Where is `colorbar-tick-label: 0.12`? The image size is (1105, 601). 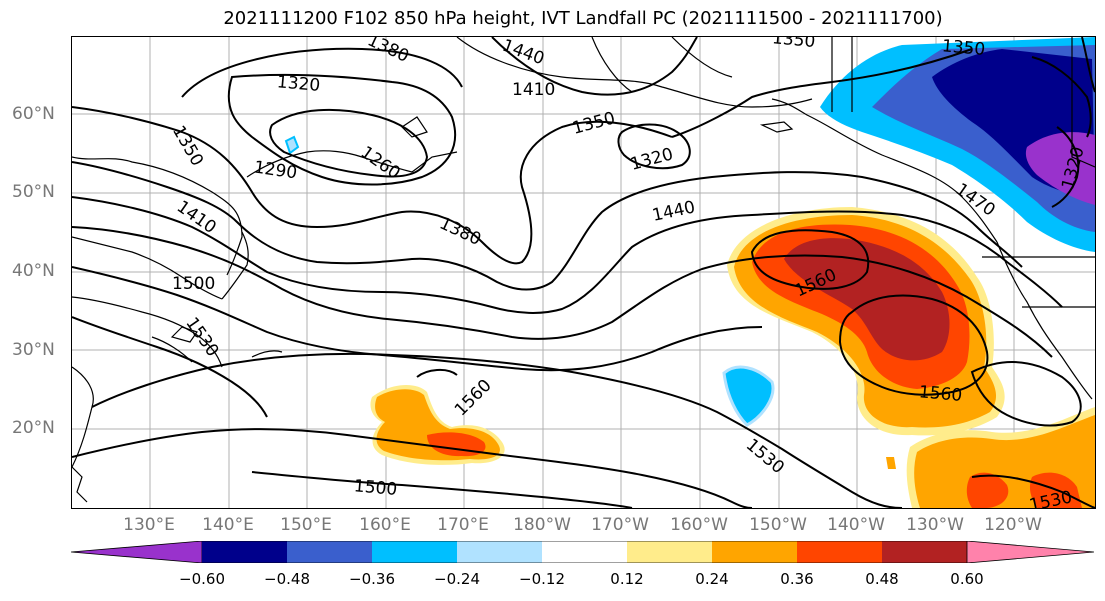 colorbar-tick-label: 0.12 is located at coordinates (627, 579).